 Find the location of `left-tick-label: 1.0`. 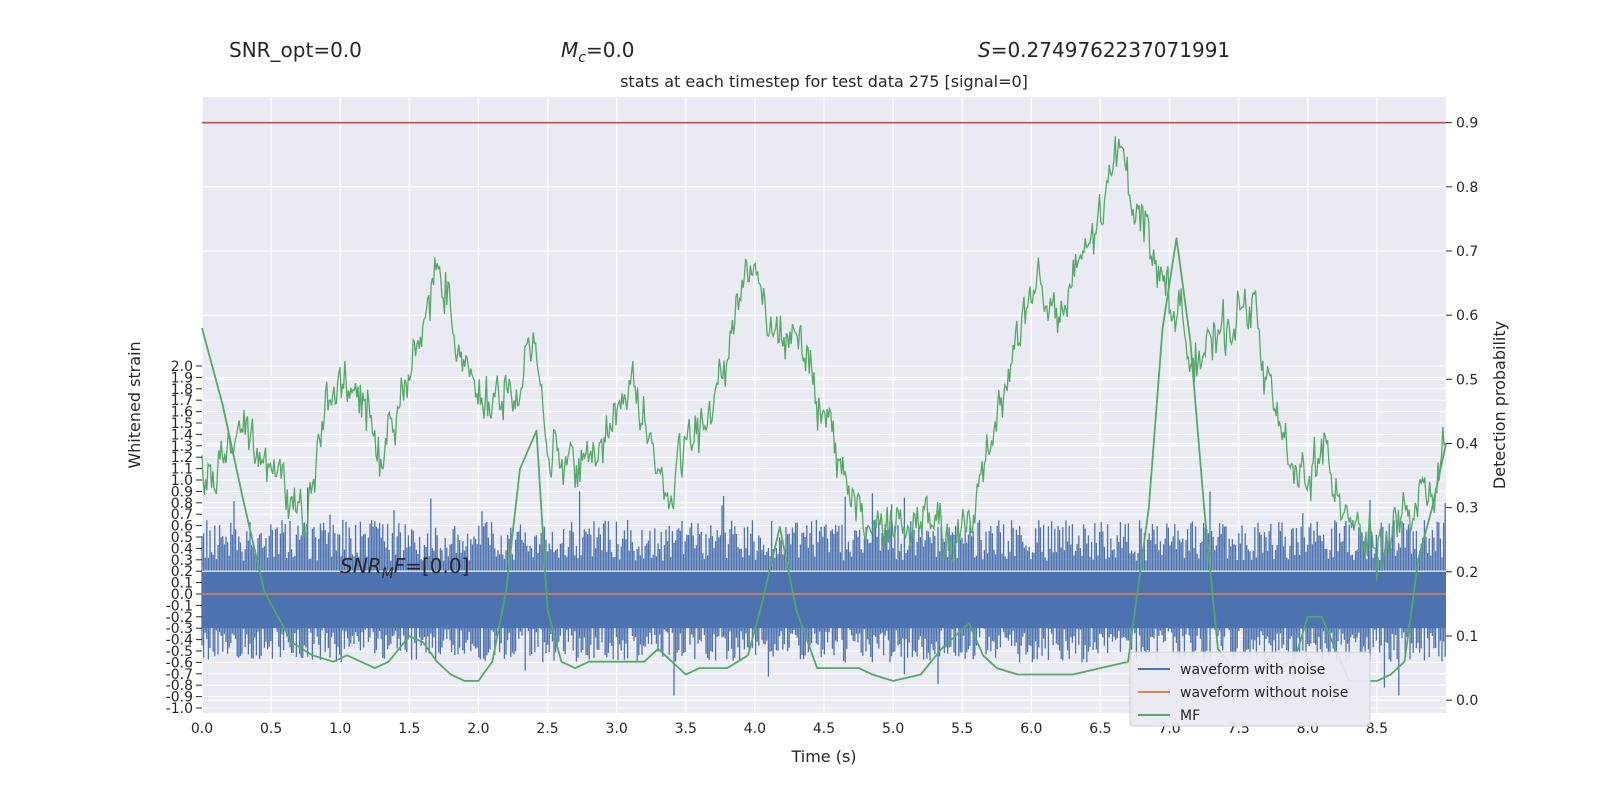

left-tick-label: 1.0 is located at coordinates (182, 481).